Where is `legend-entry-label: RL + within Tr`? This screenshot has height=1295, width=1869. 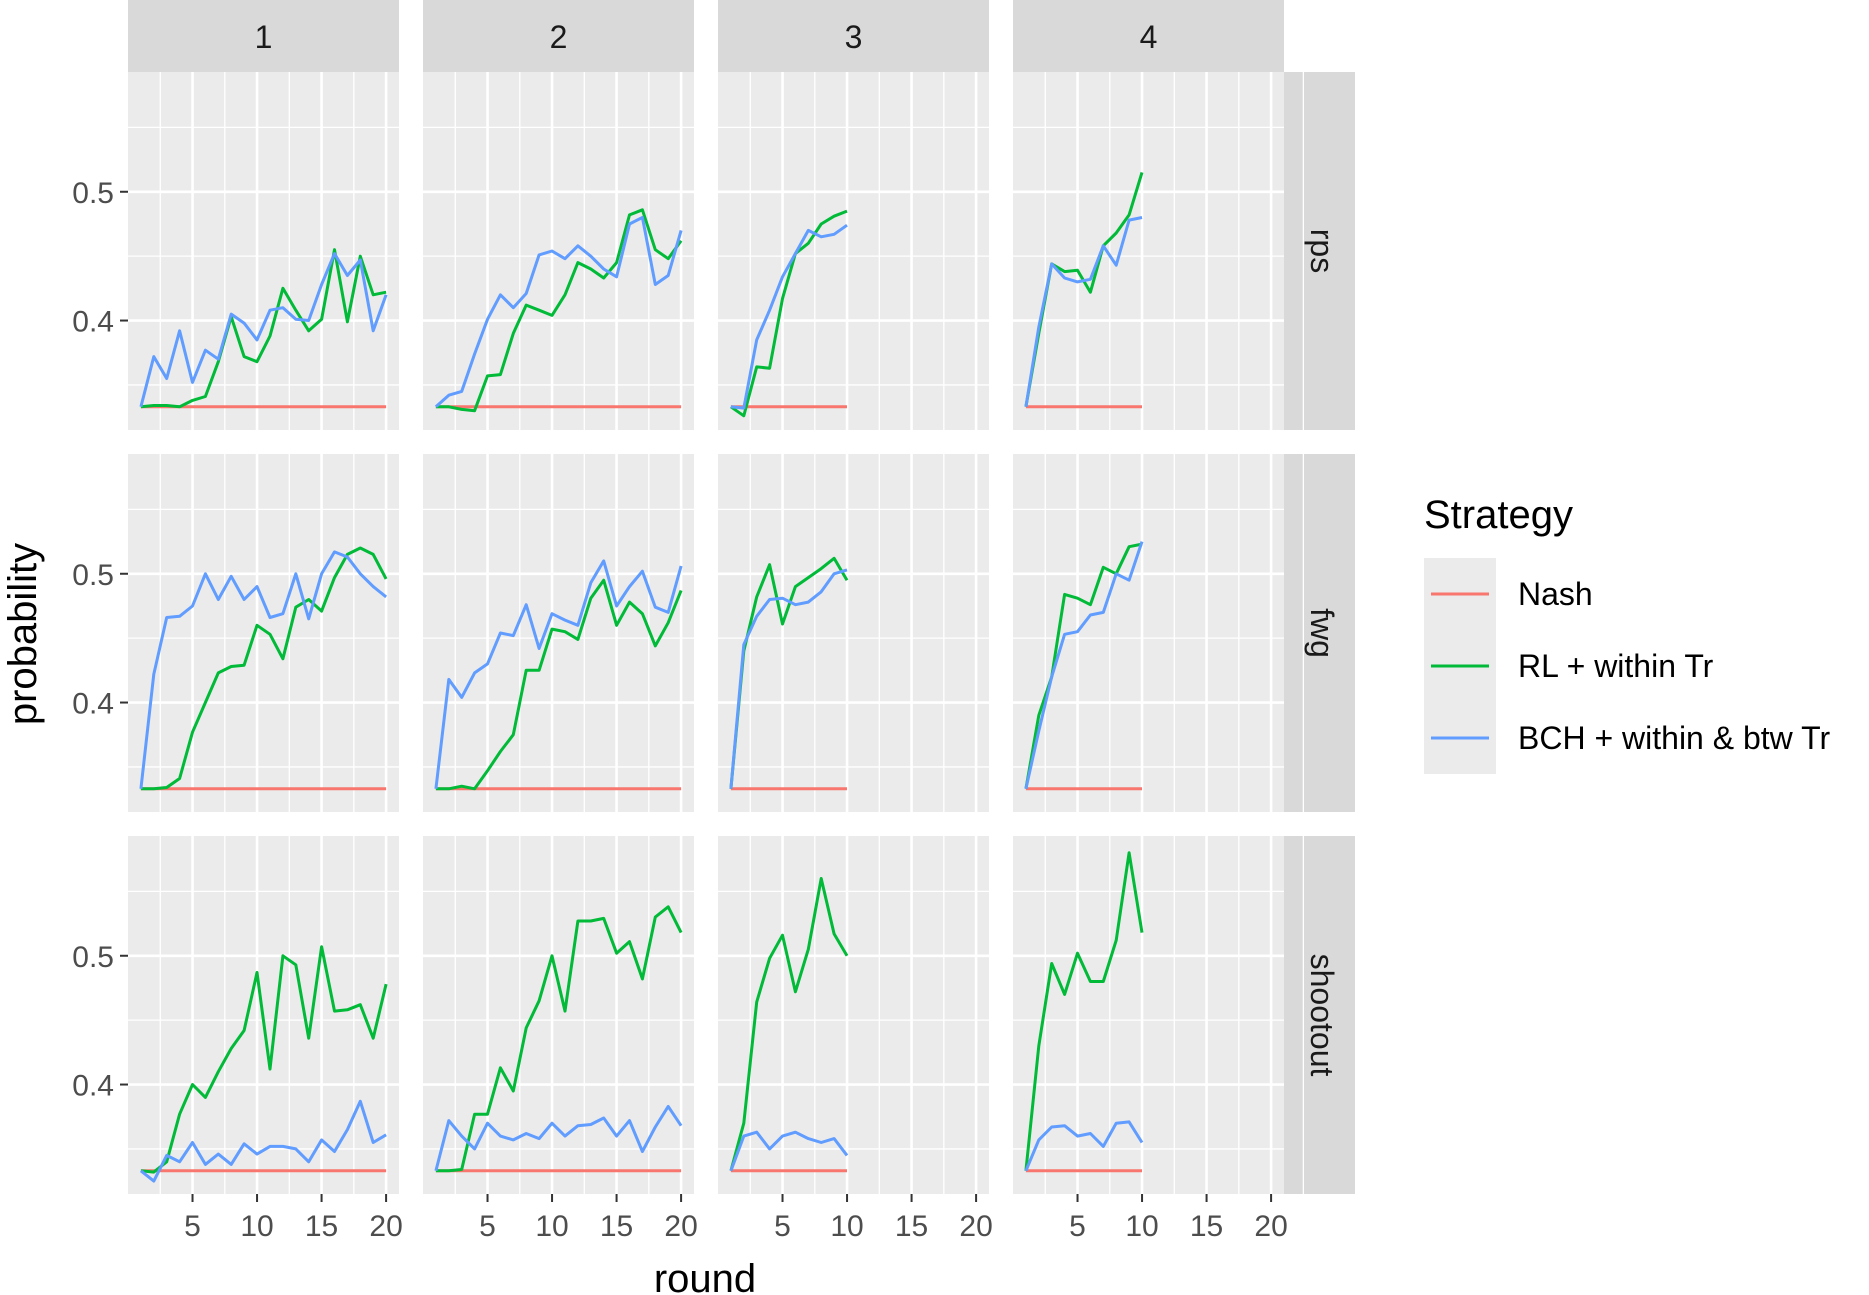
legend-entry-label: RL + within Tr is located at coordinates (1616, 666).